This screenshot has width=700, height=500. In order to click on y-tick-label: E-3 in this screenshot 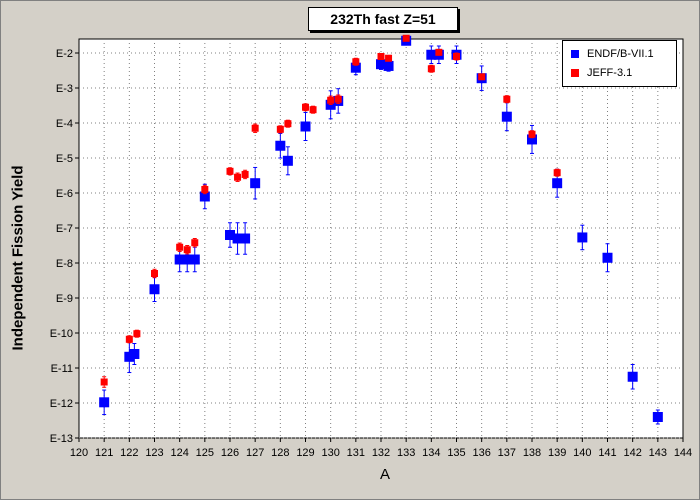, I will do `click(64, 89)`.